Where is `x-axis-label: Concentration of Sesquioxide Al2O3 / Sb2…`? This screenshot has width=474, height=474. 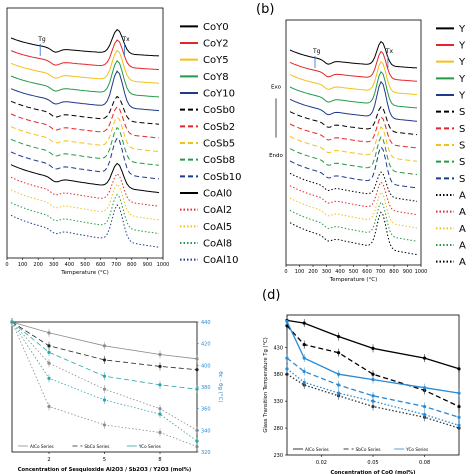
x-axis-label: Concentration of Sesquioxide Al2O3 / Sb2… is located at coordinates (104, 470).